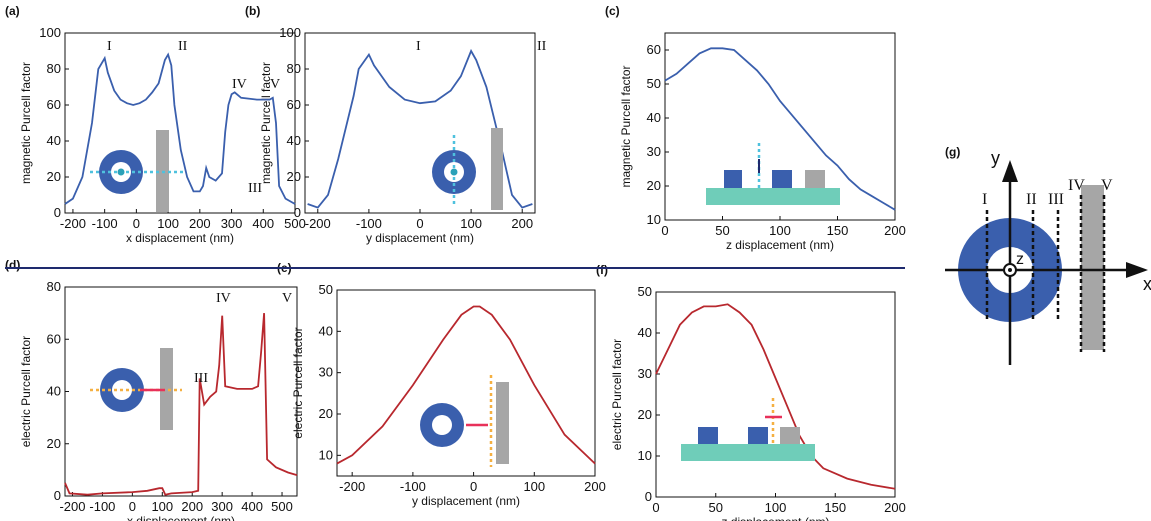  I want to click on y-tick-label: 10, so click(654, 219).